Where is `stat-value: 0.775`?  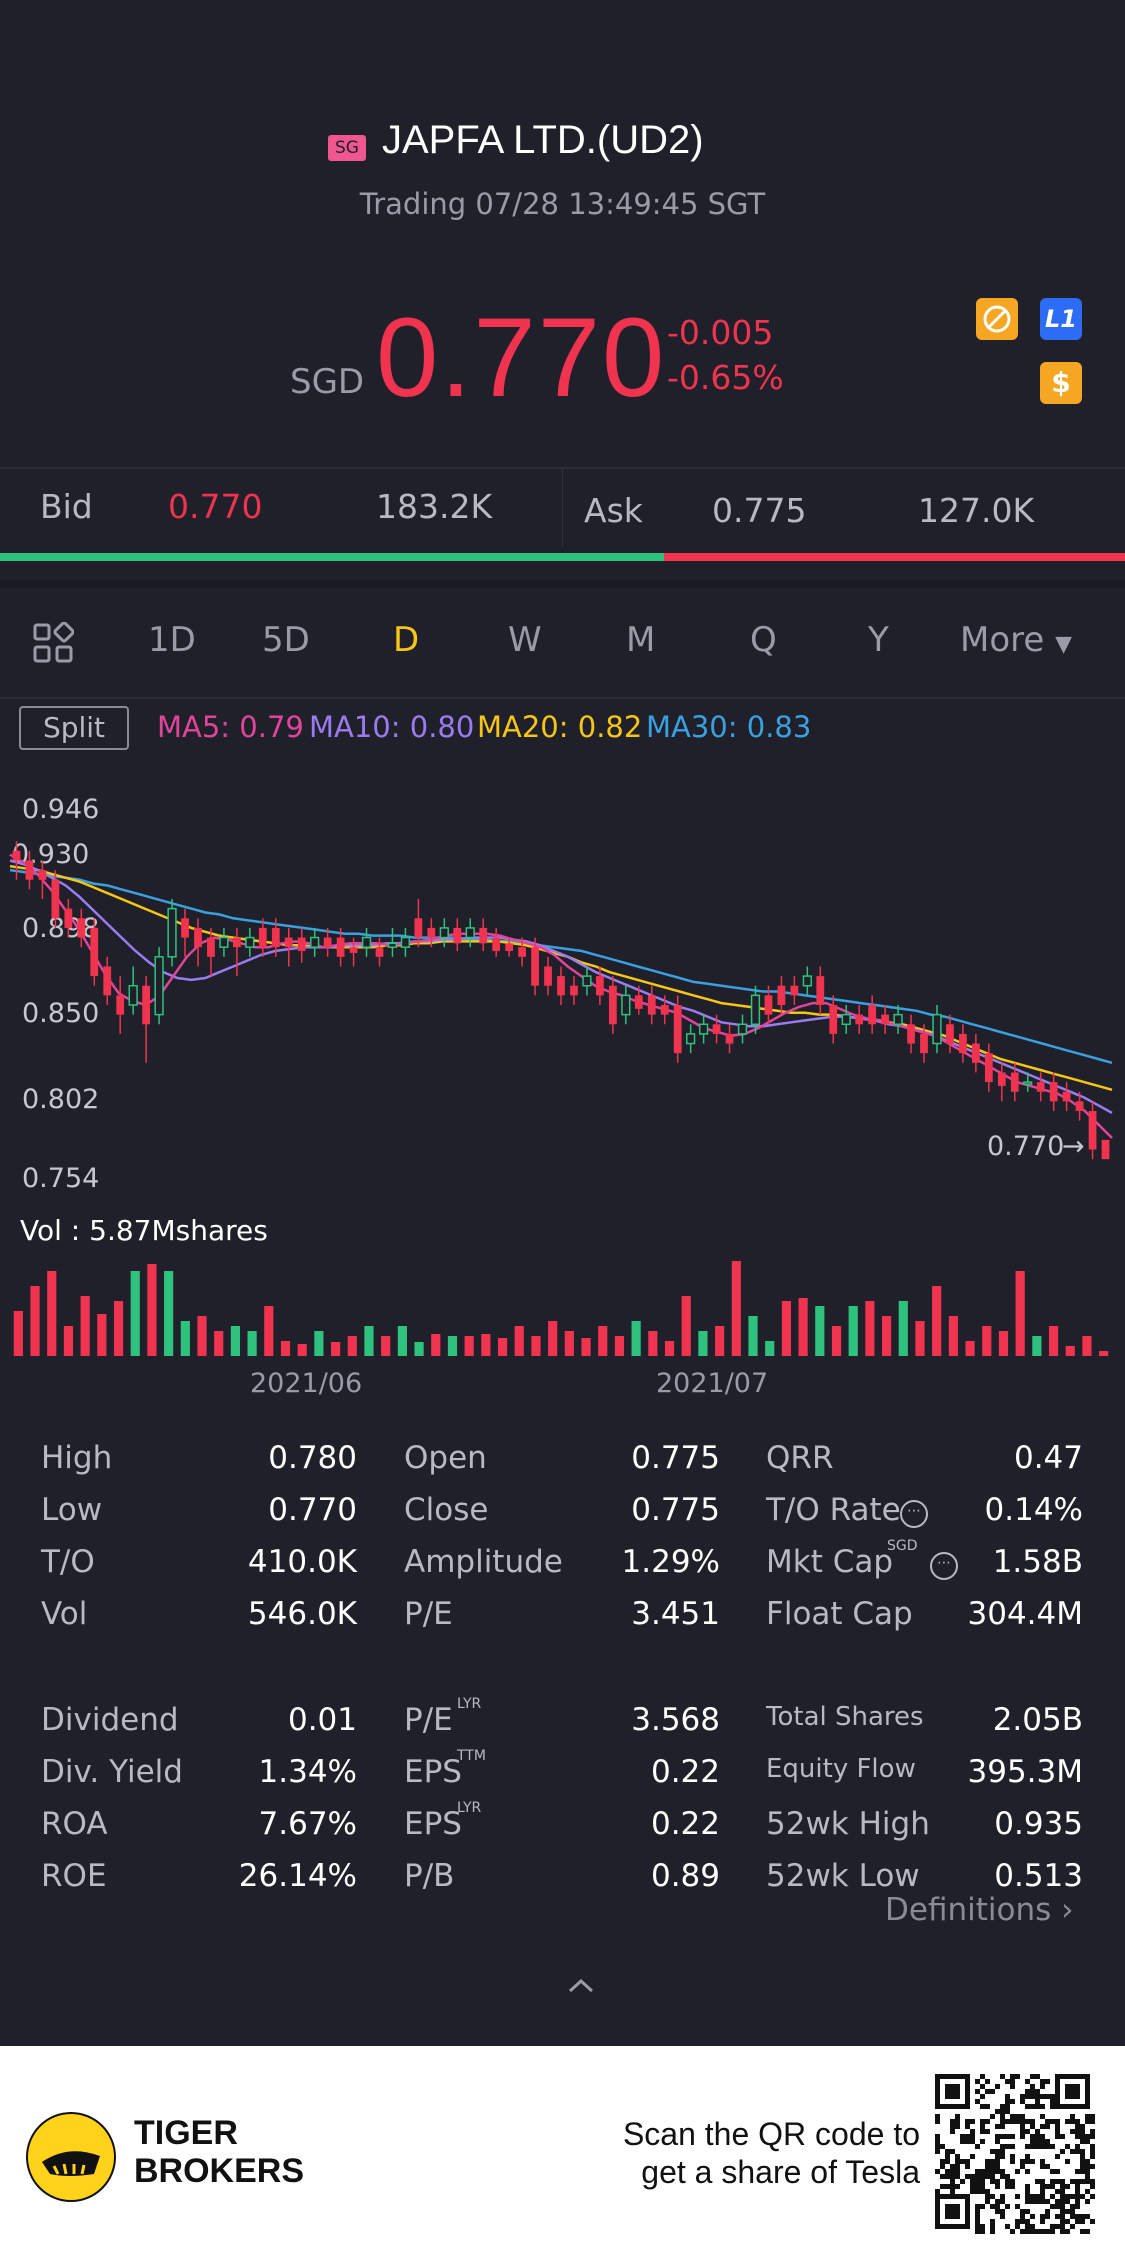 stat-value: 0.775 is located at coordinates (675, 1510).